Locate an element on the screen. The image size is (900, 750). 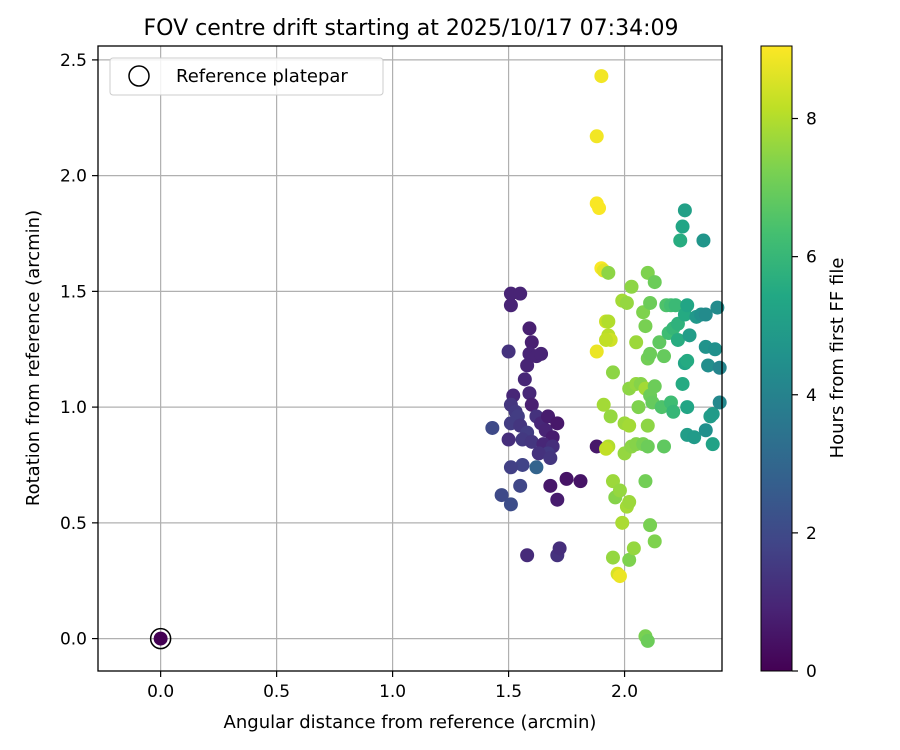
legend: Reference platepar is located at coordinates (246, 76).